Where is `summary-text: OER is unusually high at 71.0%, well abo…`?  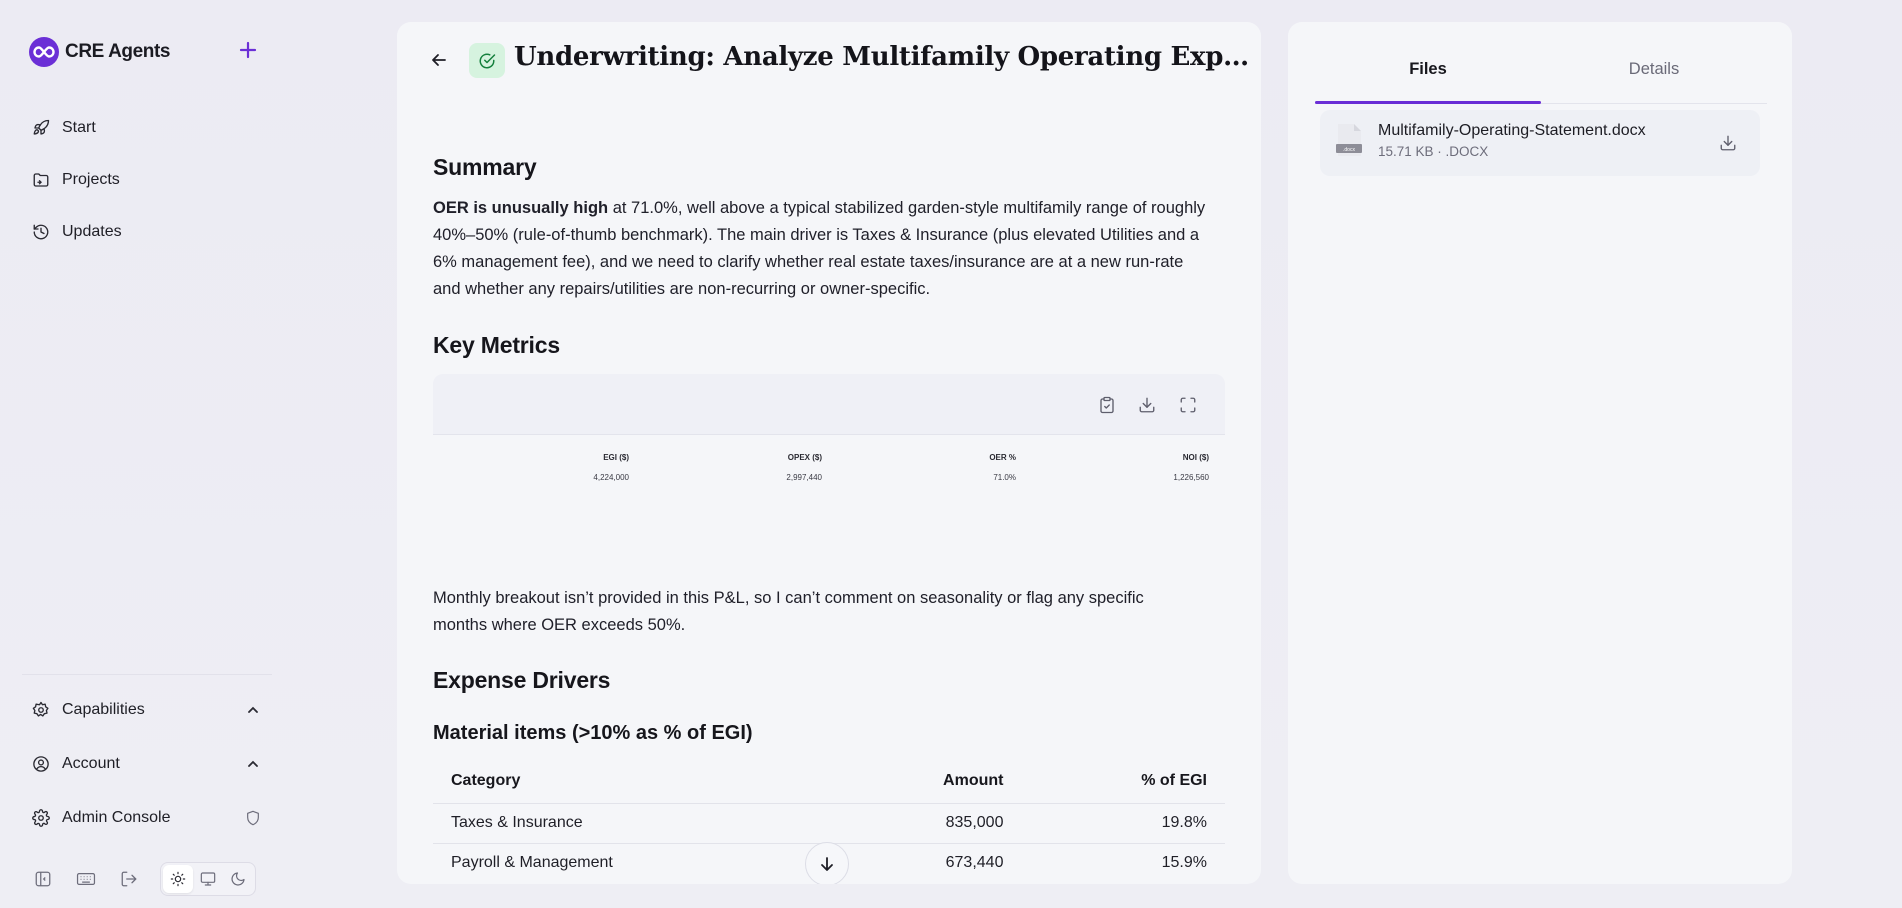
summary-text: OER is unusually high at 71.0%, well abo… is located at coordinates (823, 249).